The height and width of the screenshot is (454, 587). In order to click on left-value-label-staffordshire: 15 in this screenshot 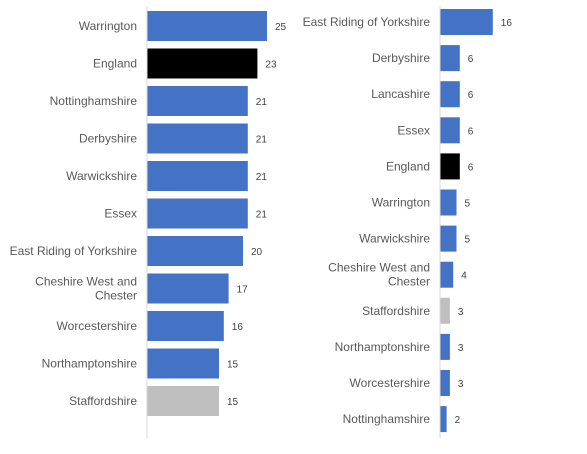, I will do `click(233, 402)`.